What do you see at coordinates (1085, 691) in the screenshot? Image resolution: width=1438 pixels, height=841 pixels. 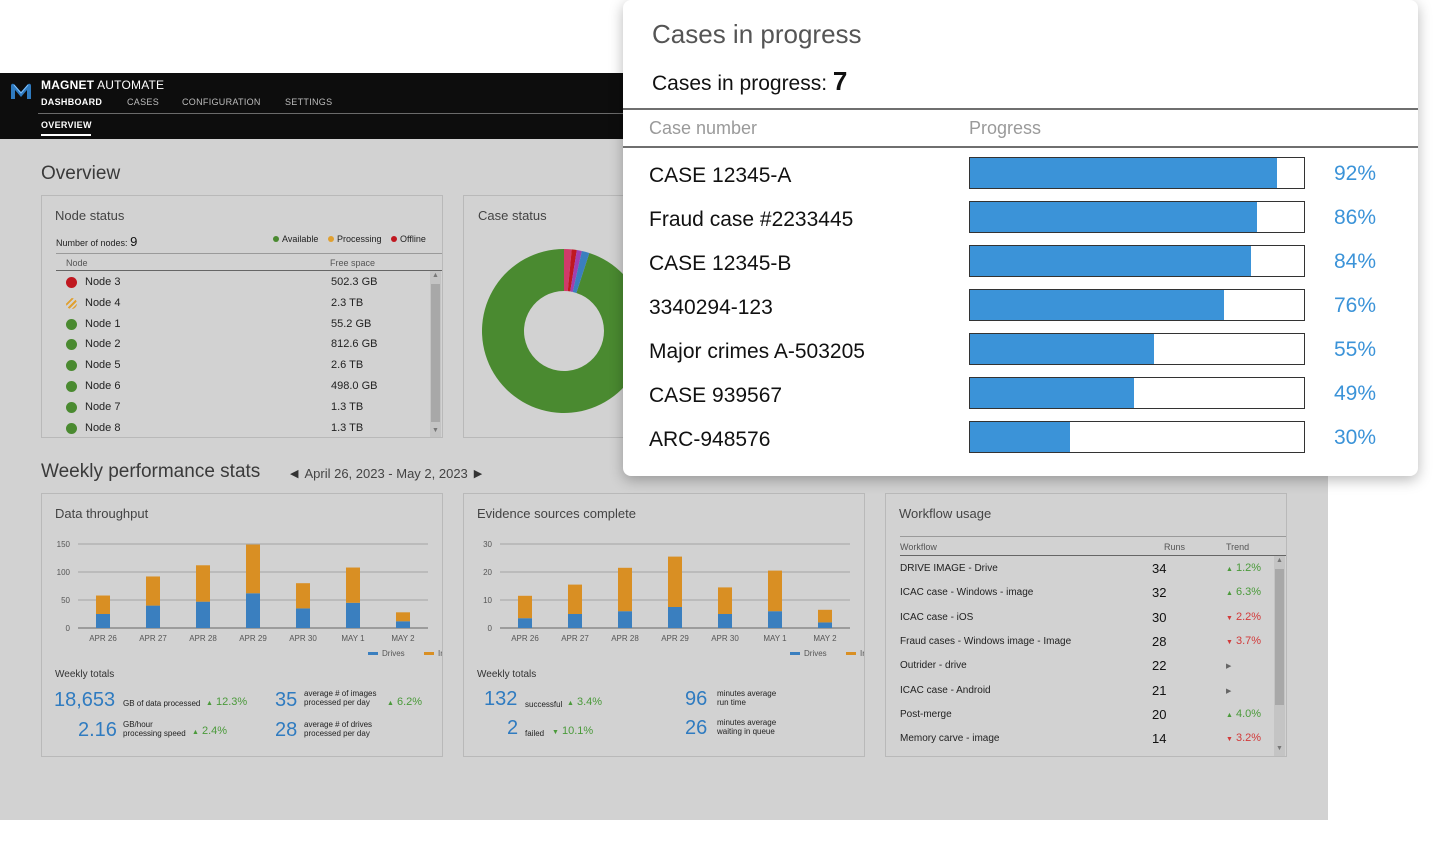 I see `table-row: ICAC case - Android 21 ▶` at bounding box center [1085, 691].